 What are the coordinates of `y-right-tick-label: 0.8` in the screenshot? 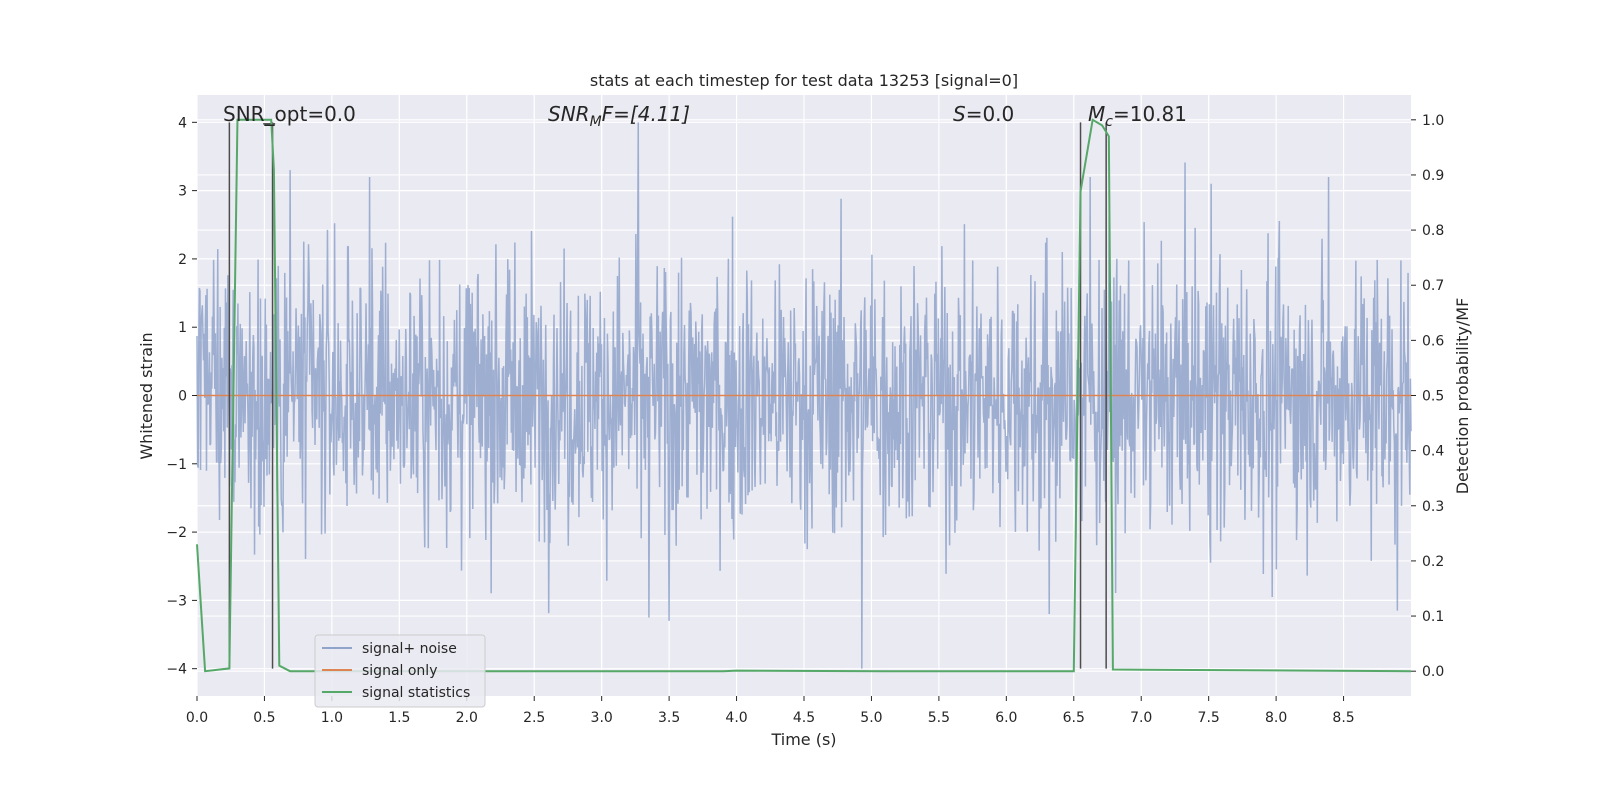 It's located at (1433, 231).